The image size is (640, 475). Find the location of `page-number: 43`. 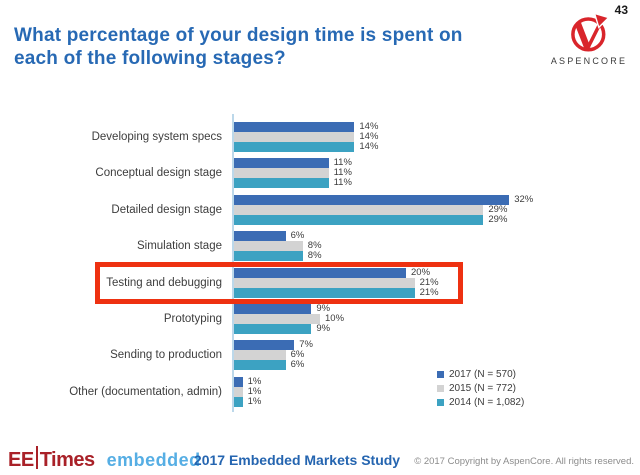

page-number: 43 is located at coordinates (621, 10).